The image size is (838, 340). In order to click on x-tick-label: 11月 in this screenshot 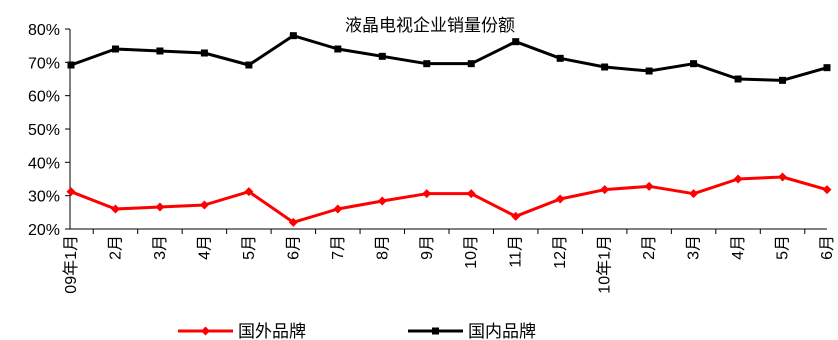, I will do `click(516, 251)`.